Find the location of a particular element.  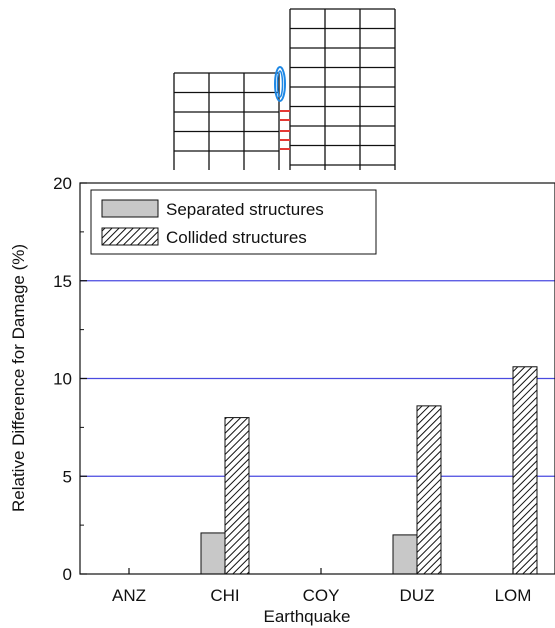

y-axis: 0 5 10 15 20 is located at coordinates (70, 379).